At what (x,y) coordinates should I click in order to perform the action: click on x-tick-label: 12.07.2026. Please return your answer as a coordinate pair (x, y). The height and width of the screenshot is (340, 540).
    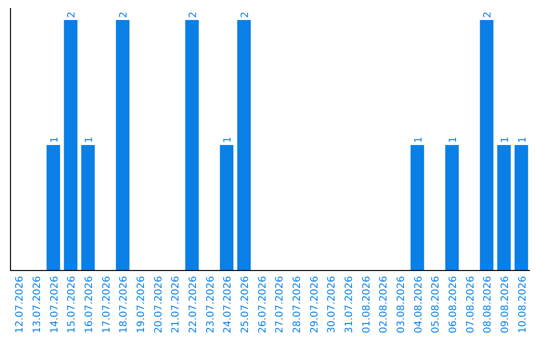
    Looking at the image, I should click on (20, 305).